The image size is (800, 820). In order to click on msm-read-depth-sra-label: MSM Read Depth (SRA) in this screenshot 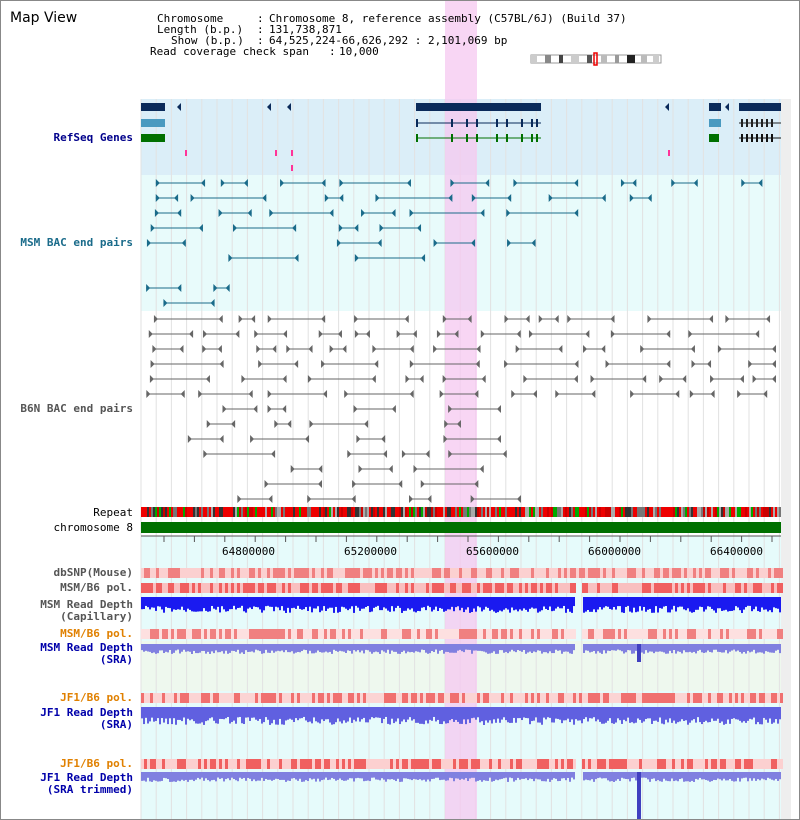, I will do `click(86, 653)`.